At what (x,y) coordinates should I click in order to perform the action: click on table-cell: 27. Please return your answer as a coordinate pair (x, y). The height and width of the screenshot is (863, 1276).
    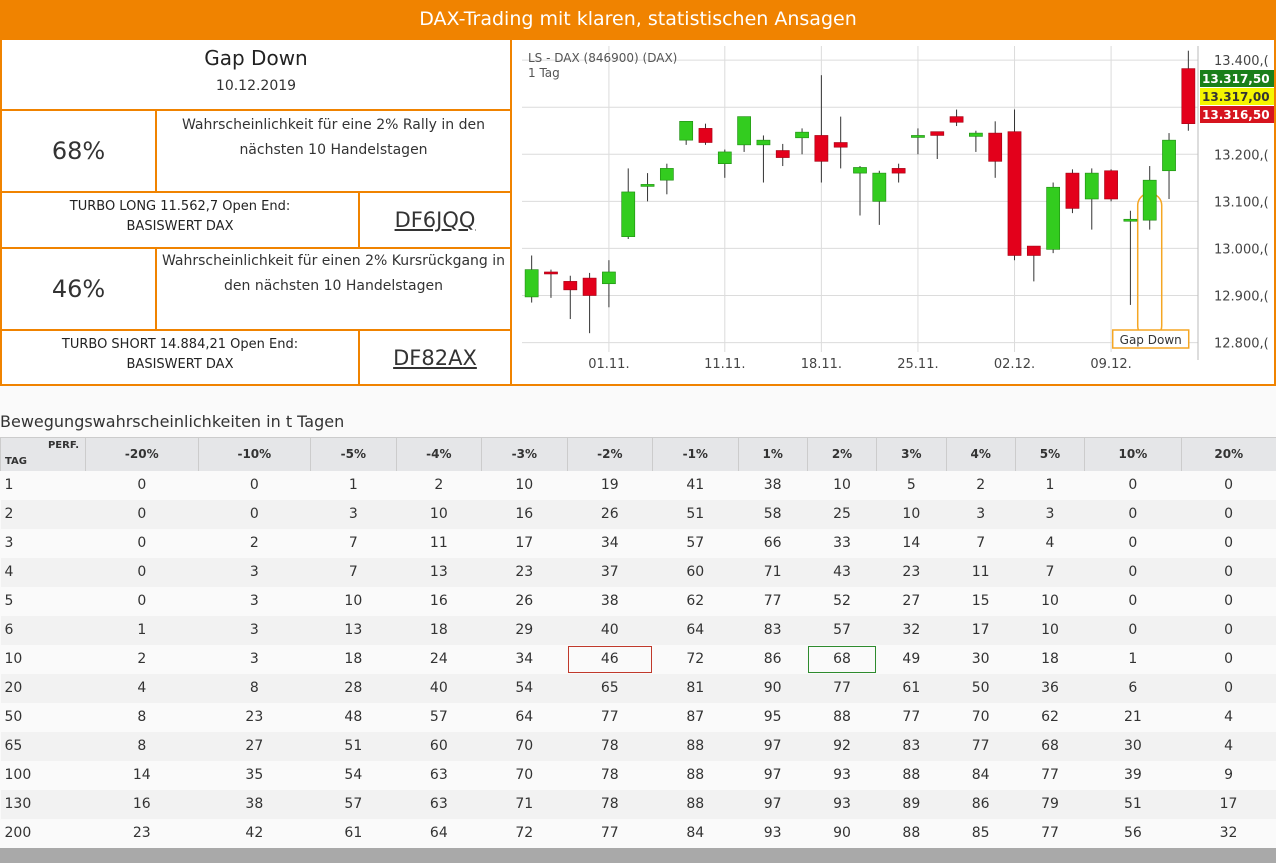
    Looking at the image, I should click on (254, 746).